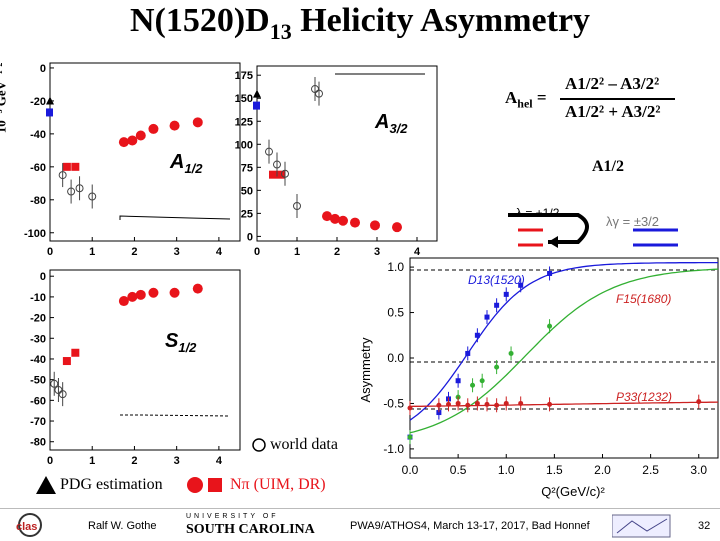 Image resolution: width=720 pixels, height=541 pixels. I want to click on a12-ytick-label: -20, so click(38, 102).